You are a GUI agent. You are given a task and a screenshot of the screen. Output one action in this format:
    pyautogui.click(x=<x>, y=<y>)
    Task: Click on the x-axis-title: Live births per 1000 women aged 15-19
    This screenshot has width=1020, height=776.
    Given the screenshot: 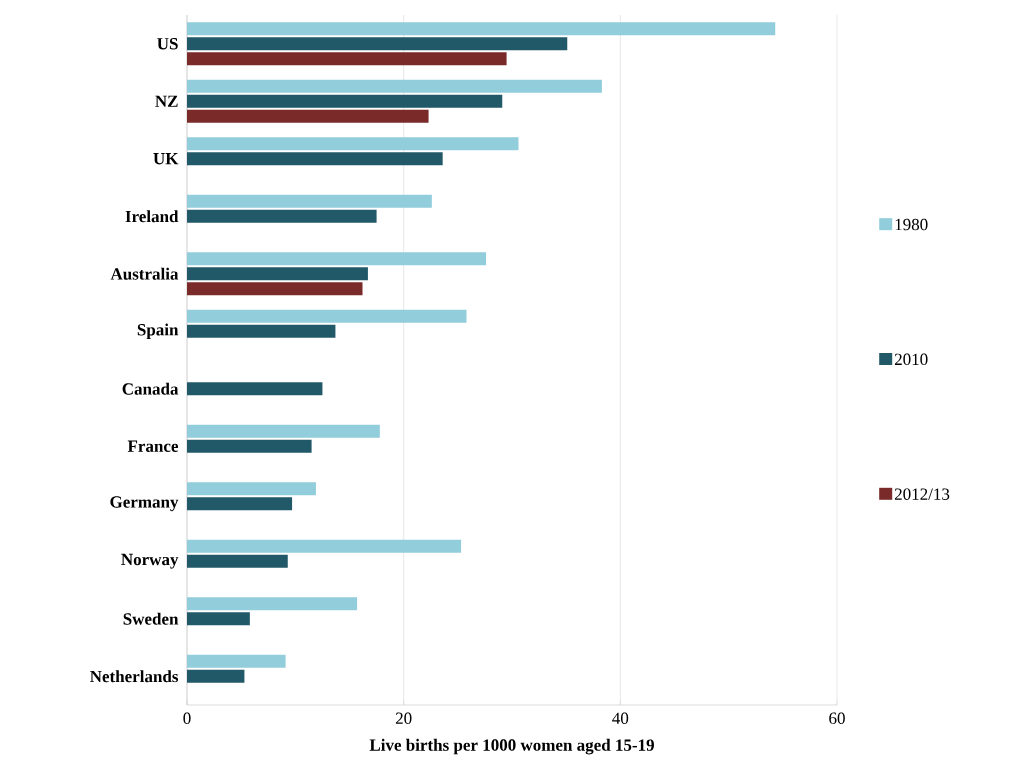 What is the action you would take?
    pyautogui.click(x=511, y=746)
    